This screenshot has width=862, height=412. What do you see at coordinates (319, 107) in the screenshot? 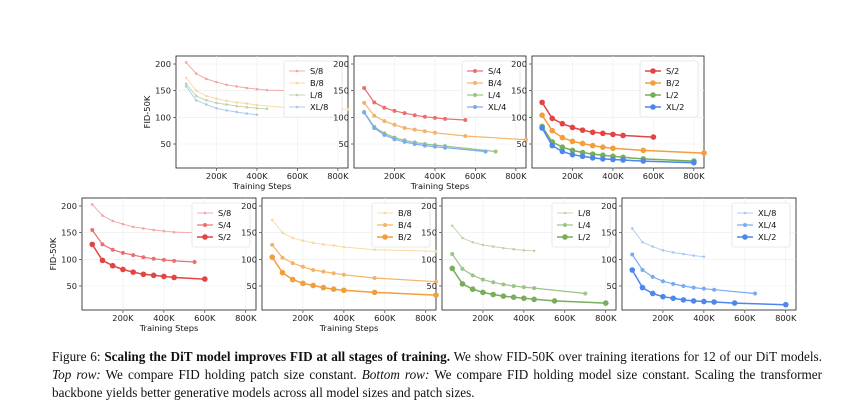
I see `legend-label: XL/8` at bounding box center [319, 107].